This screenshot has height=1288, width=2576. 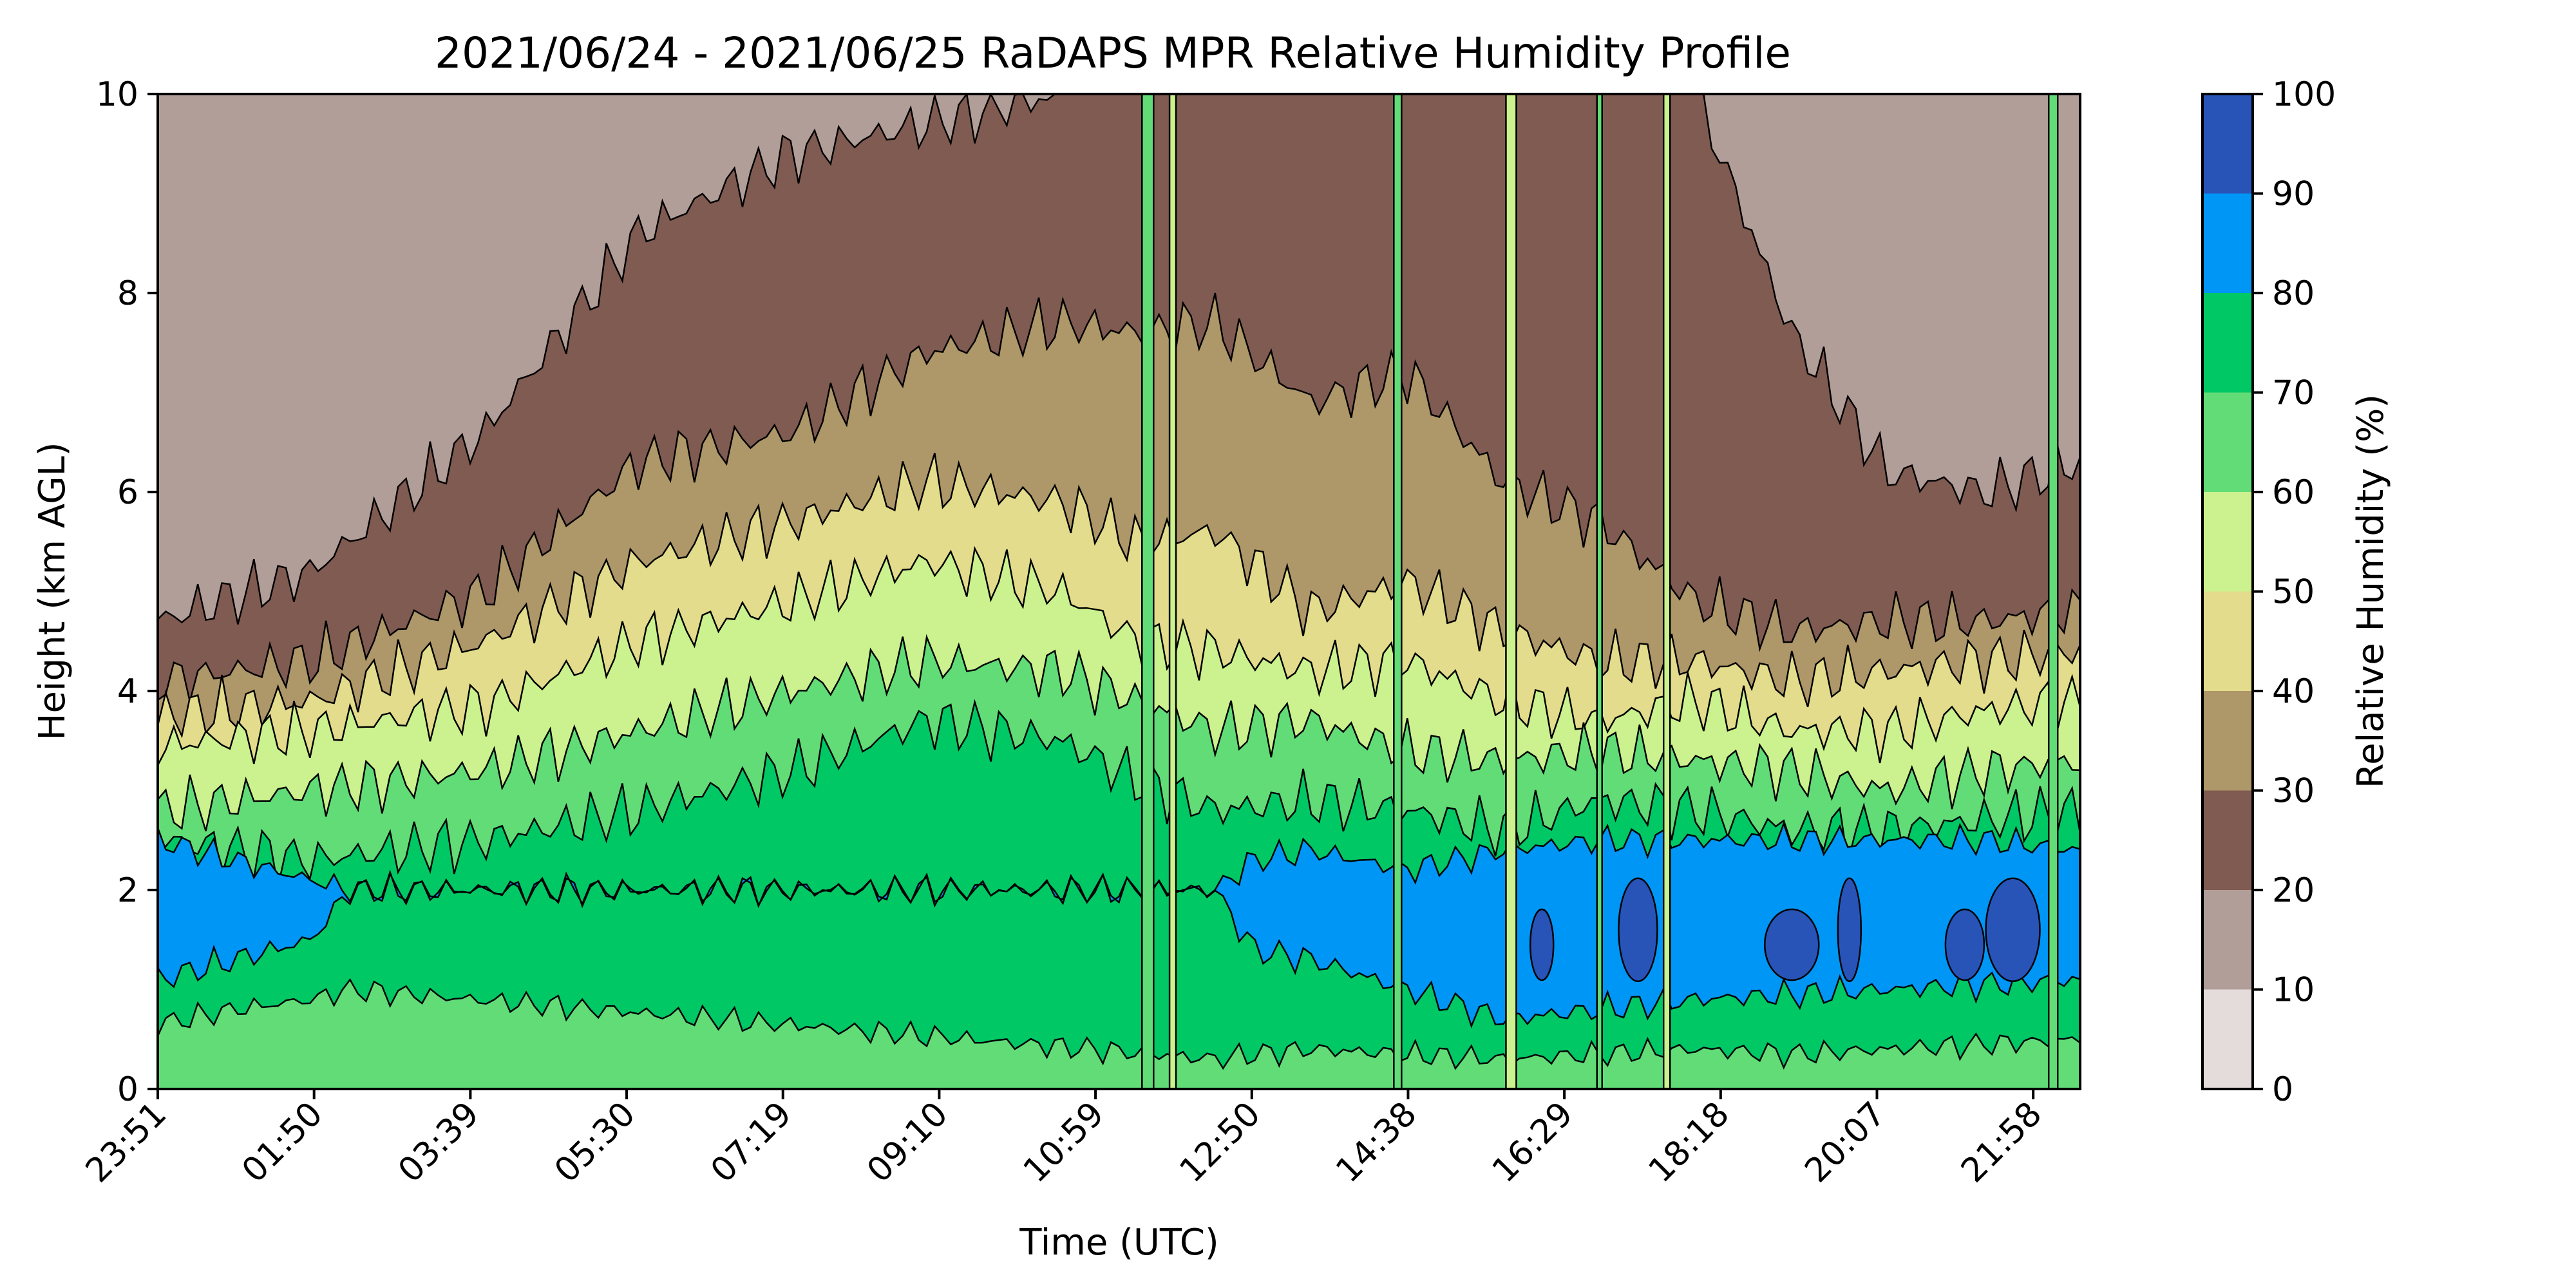 I want to click on colorbar-tick-label: 80, so click(x=2293, y=293).